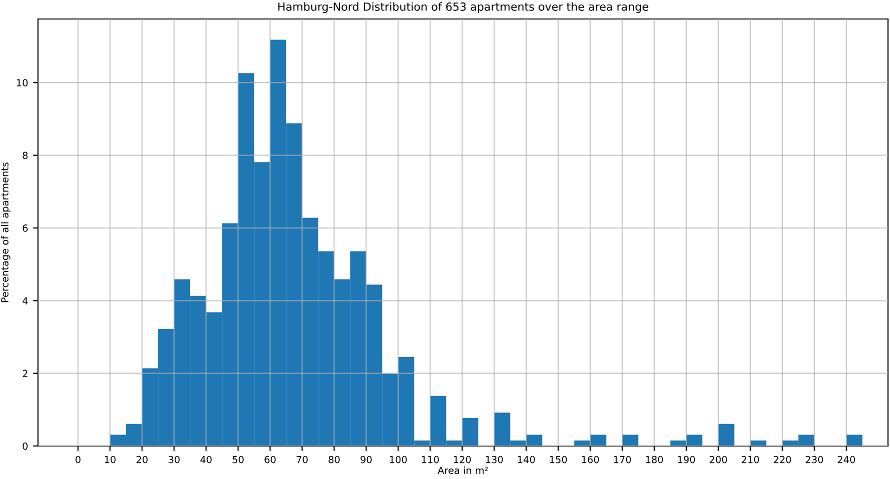 This screenshot has height=479, width=890. Describe the element at coordinates (494, 460) in the screenshot. I see `x-tick-label: 130` at that location.